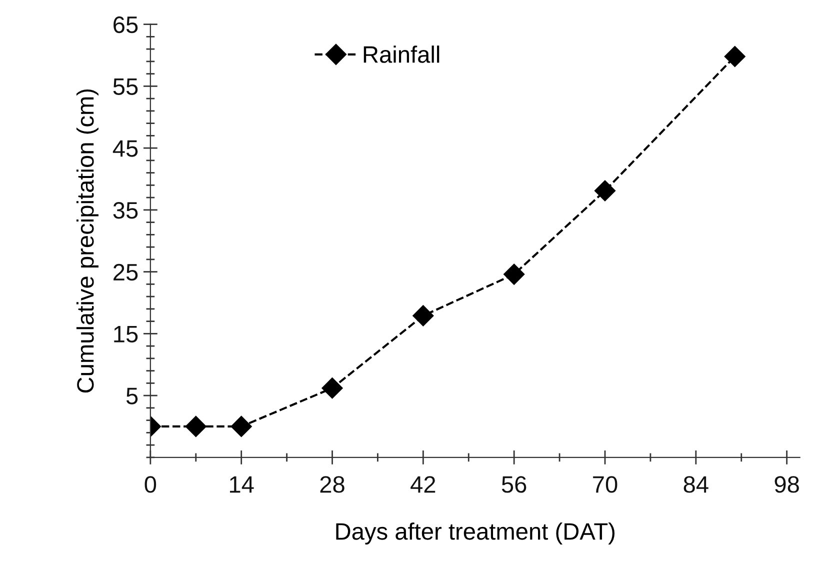 The image size is (822, 579). I want to click on x-tick-label: 84, so click(696, 484).